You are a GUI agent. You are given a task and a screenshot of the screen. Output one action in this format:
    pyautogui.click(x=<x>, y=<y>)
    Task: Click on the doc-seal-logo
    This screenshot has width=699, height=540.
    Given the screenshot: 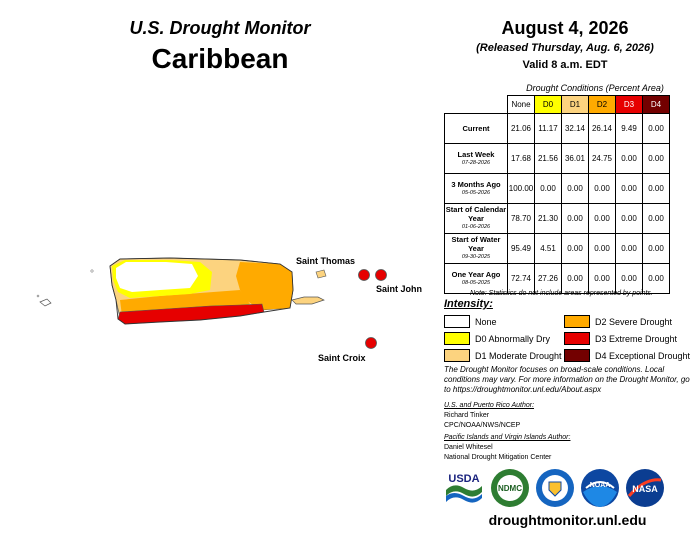 What is the action you would take?
    pyautogui.click(x=555, y=488)
    